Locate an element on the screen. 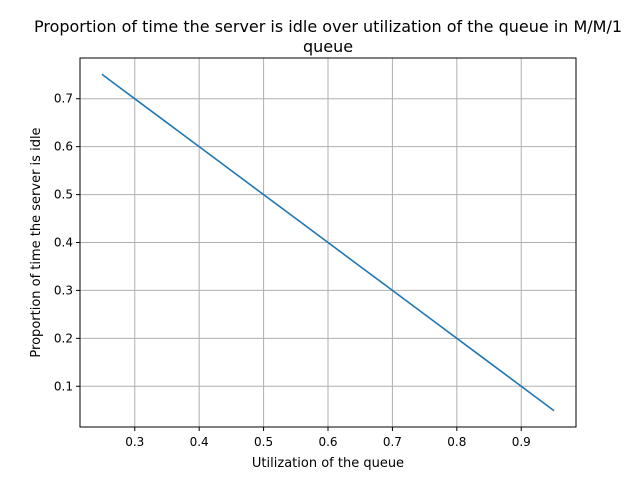 This screenshot has height=480, width=640. x-tick-label: 0.4 is located at coordinates (199, 442).